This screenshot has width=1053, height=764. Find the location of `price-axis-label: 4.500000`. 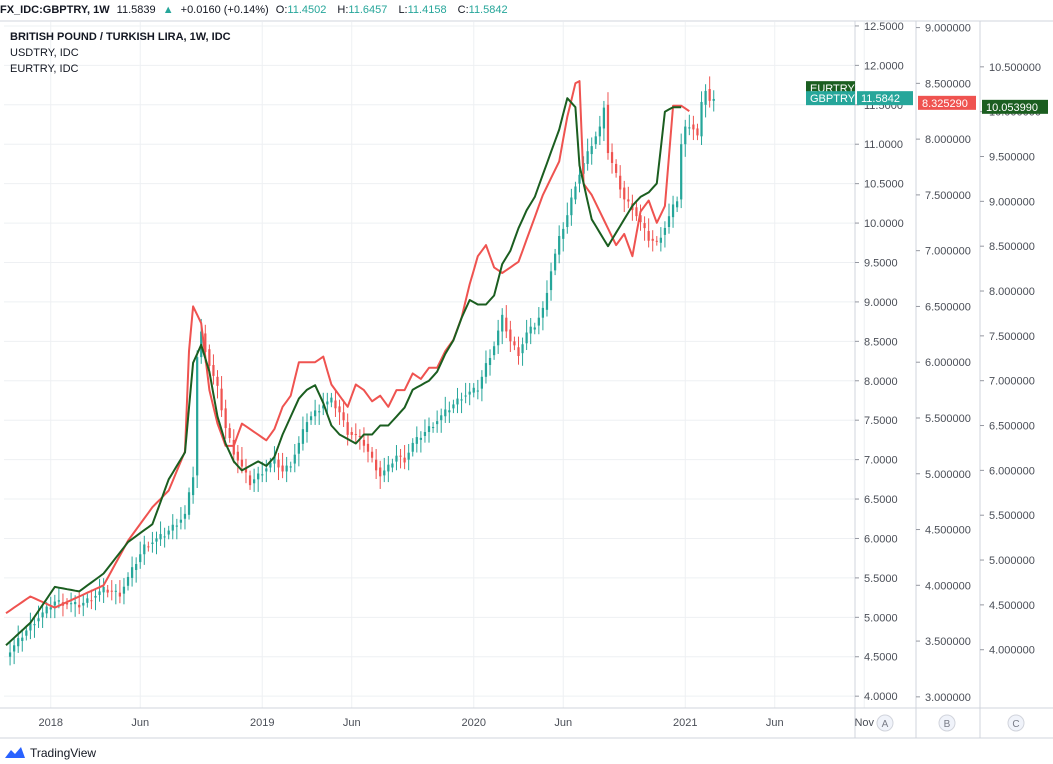

price-axis-label: 4.500000 is located at coordinates (948, 531).